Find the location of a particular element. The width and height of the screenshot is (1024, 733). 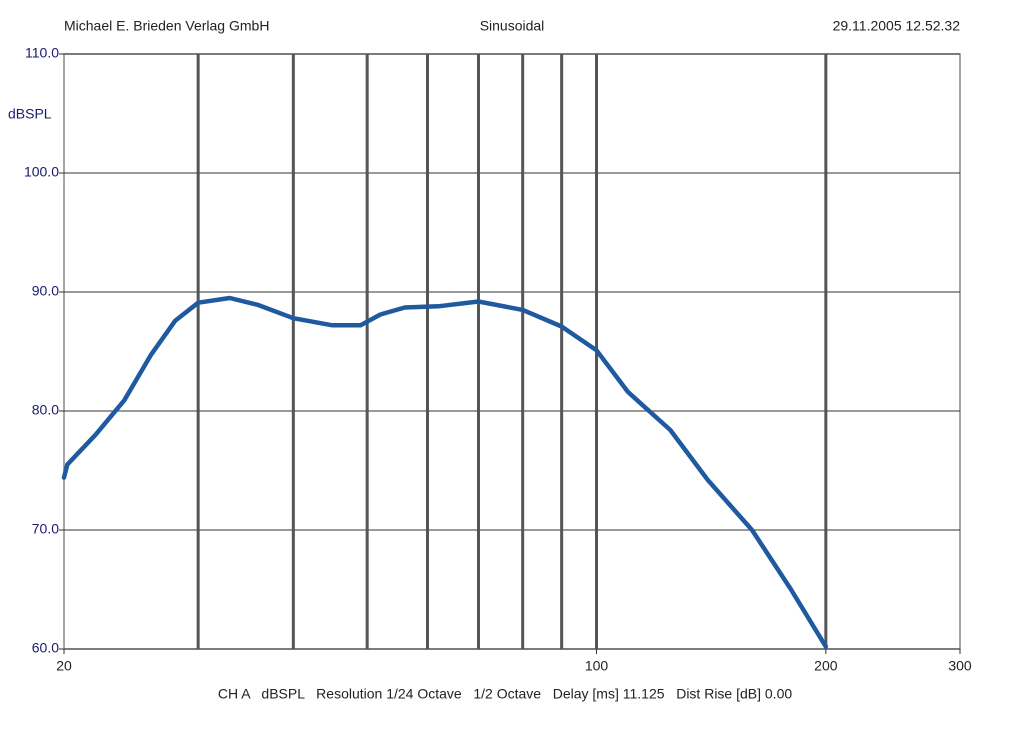

y-axis-label: dBSPL is located at coordinates (30, 114).